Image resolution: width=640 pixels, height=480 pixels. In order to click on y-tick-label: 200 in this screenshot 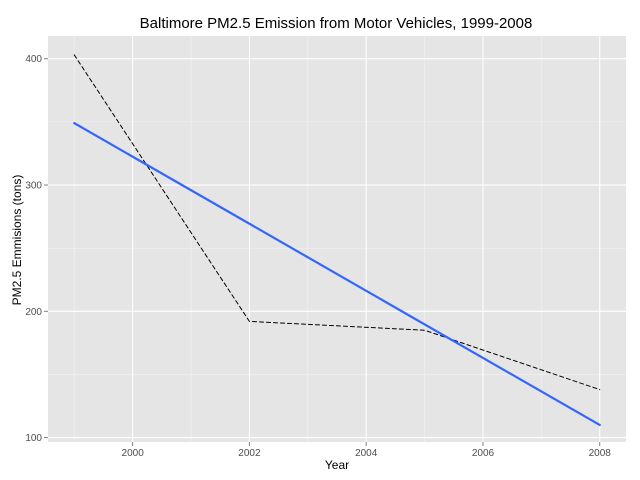, I will do `click(33, 312)`.